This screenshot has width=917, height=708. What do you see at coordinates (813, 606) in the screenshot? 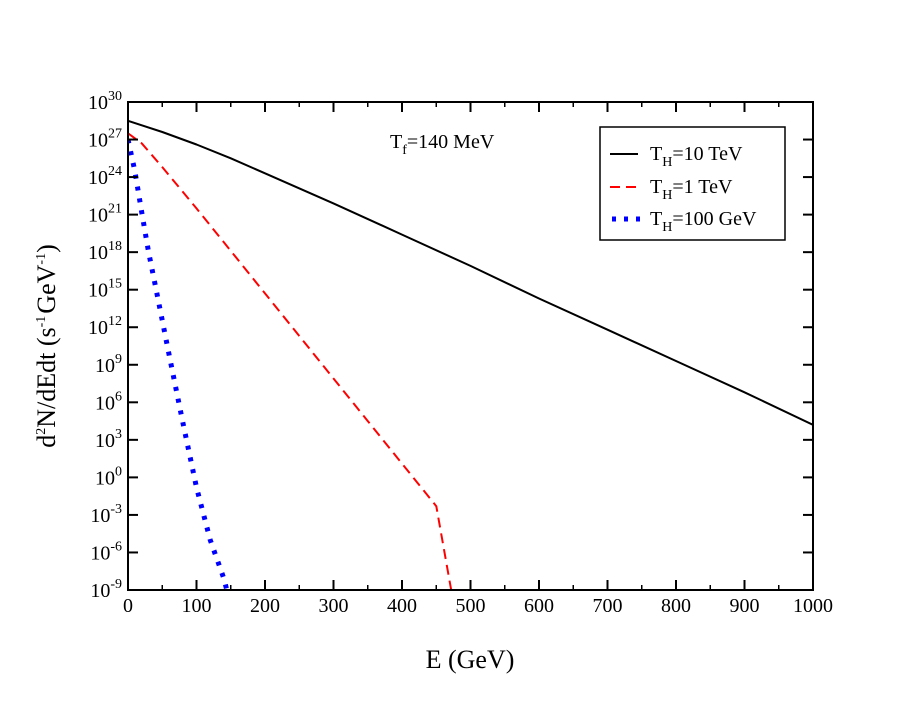
I see `x-tick-label: 1000` at bounding box center [813, 606].